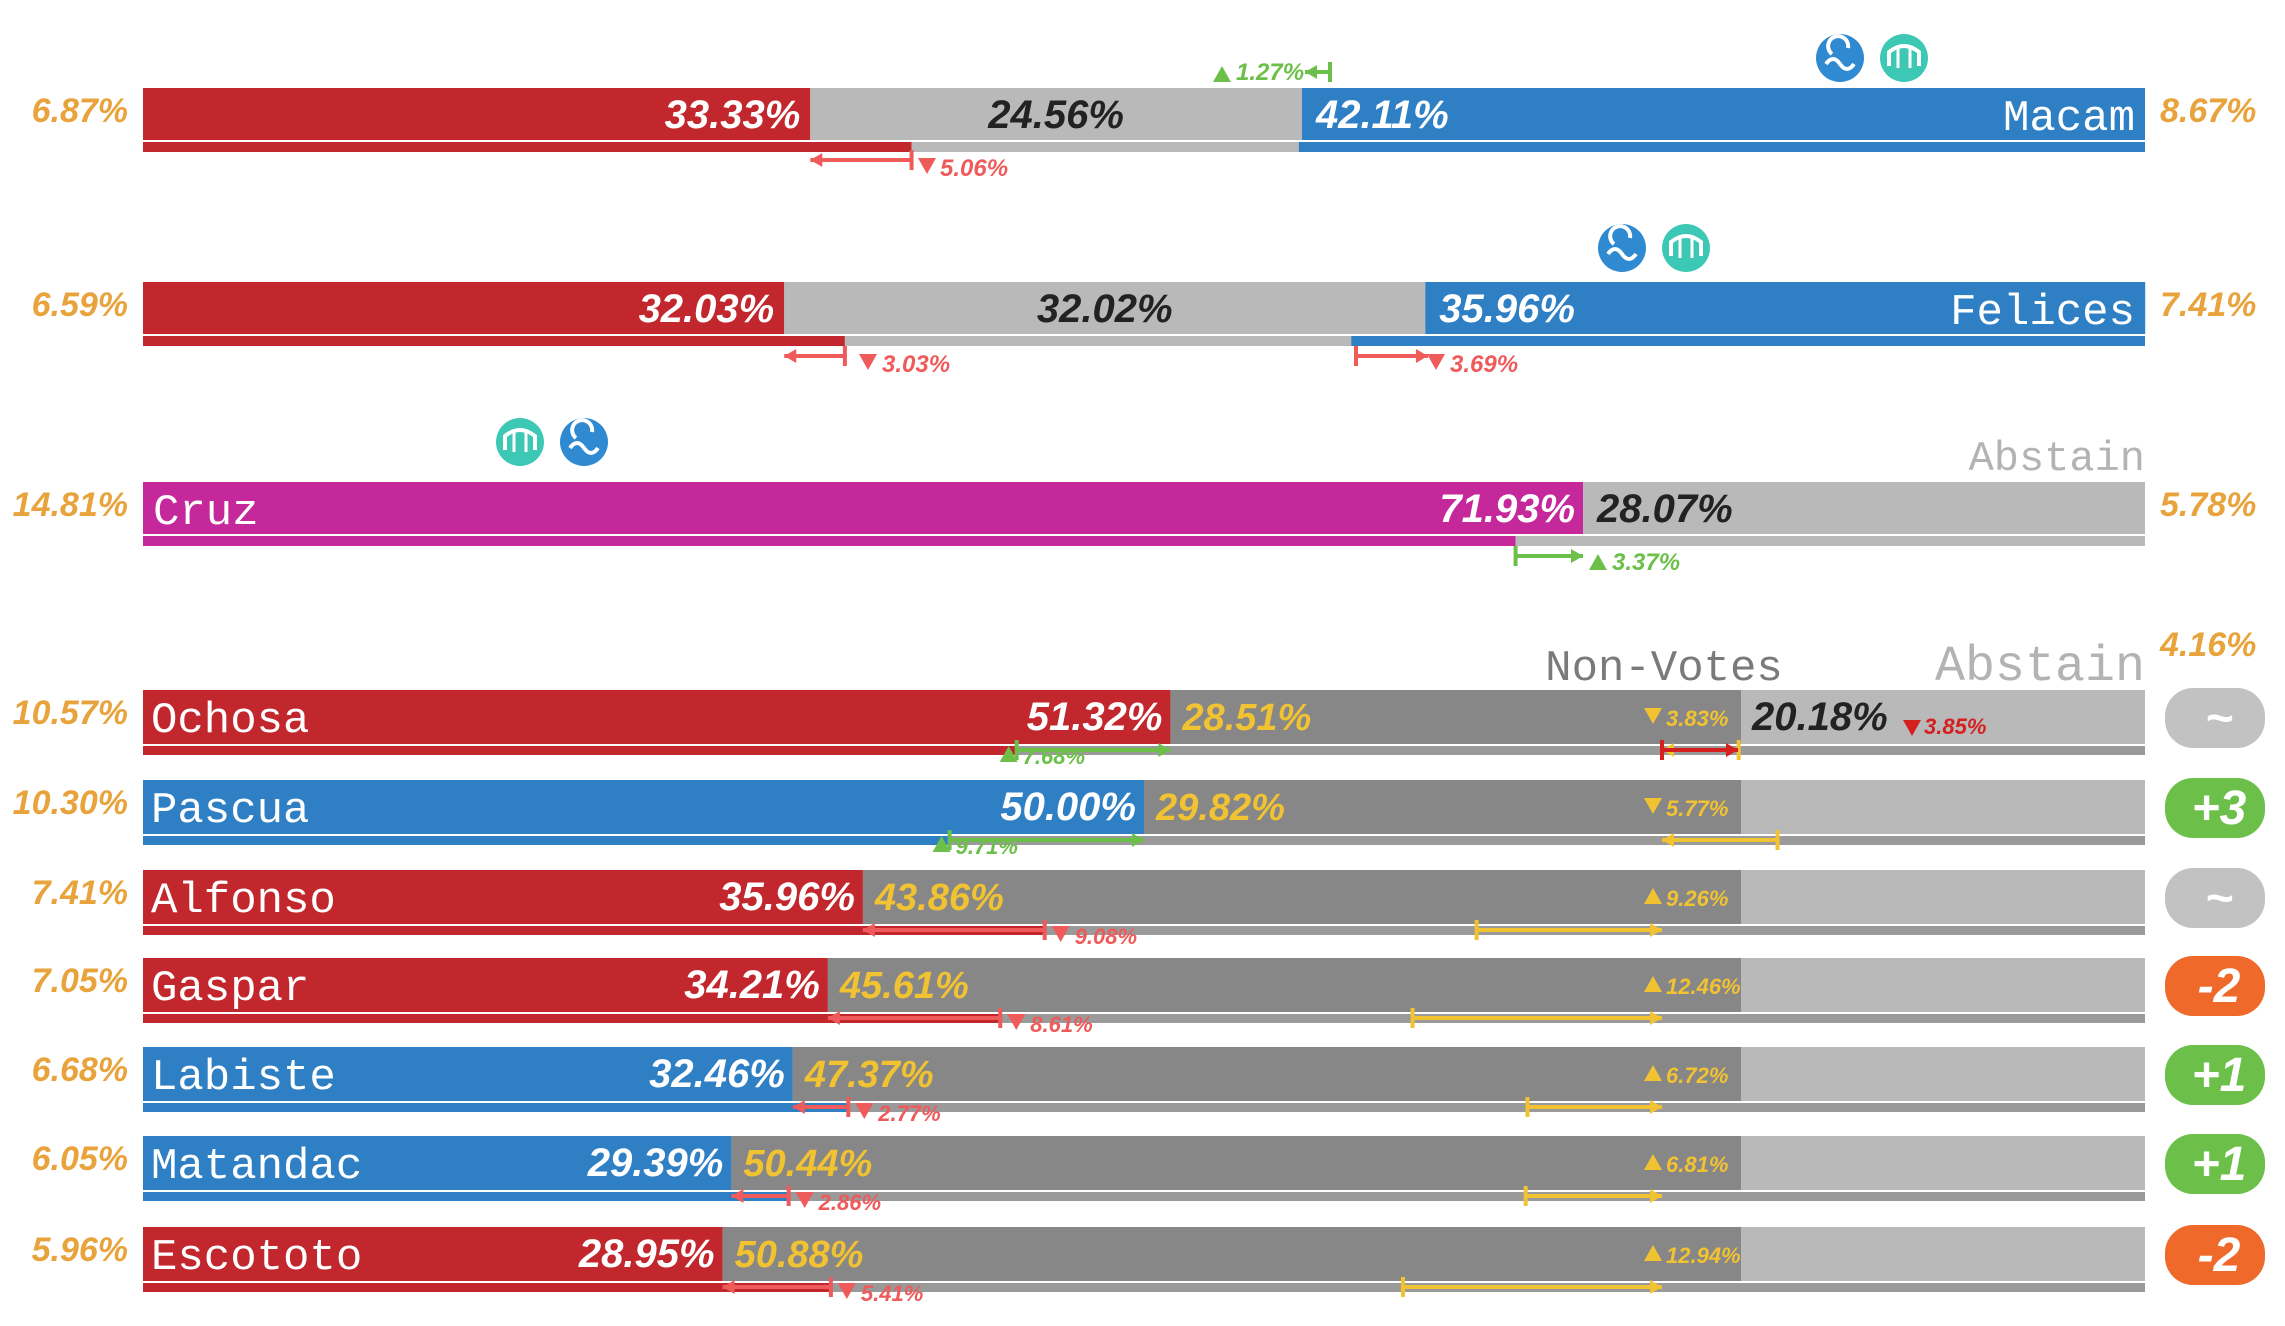 Image resolution: width=2285 pixels, height=1326 pixels. Describe the element at coordinates (816, 160) in the screenshot. I see `macam-red-shift-head` at that location.